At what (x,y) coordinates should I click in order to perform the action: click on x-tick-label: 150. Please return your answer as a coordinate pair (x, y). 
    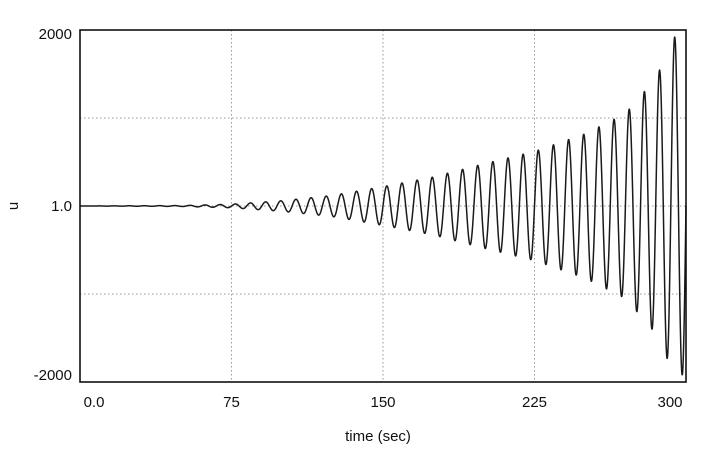
    Looking at the image, I should click on (382, 402).